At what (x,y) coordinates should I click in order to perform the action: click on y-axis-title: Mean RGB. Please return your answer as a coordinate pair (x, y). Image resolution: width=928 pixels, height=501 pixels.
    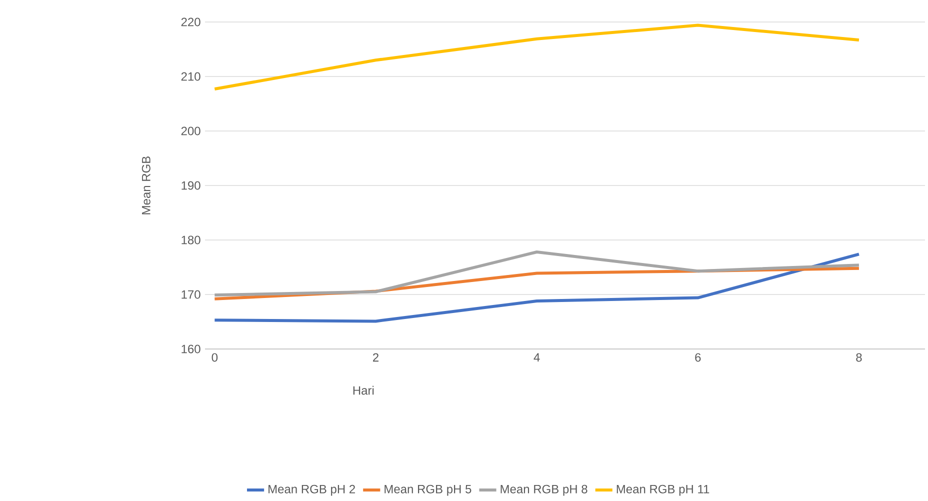
    Looking at the image, I should click on (146, 185).